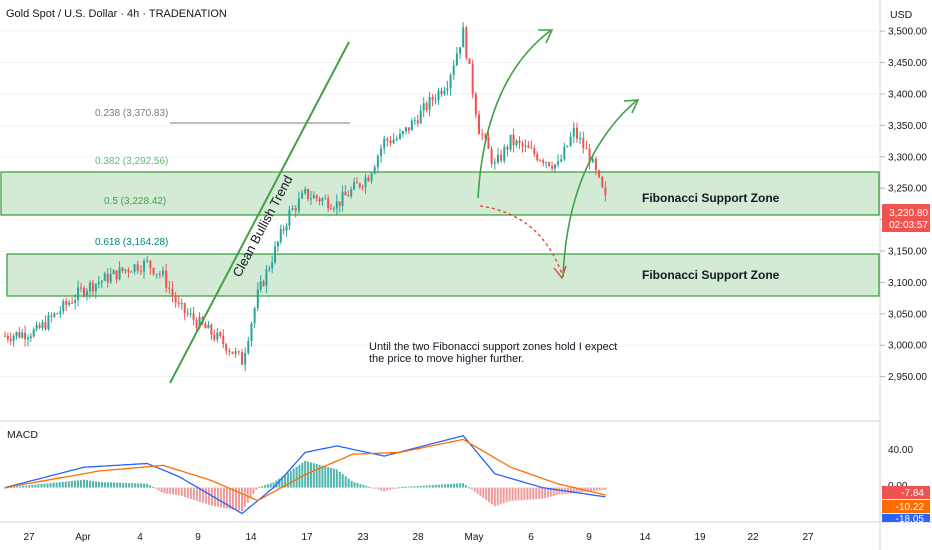 This screenshot has width=932, height=550. Describe the element at coordinates (907, 314) in the screenshot. I see `price-tick-label: 3,050.00` at that location.